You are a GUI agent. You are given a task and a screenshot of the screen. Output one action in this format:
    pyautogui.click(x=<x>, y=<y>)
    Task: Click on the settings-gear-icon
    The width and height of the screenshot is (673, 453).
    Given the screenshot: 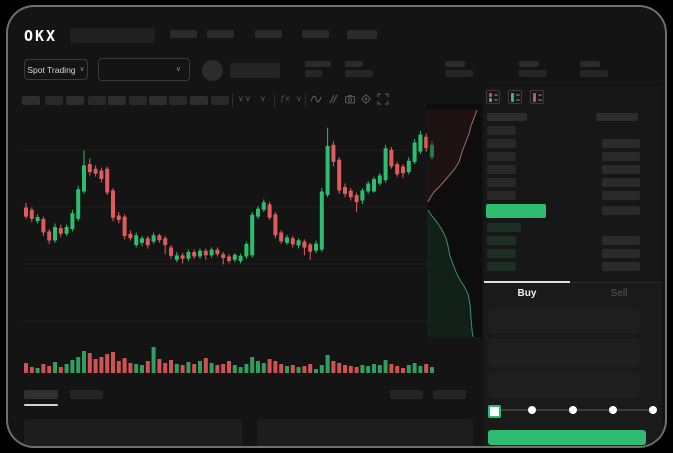 What is the action you would take?
    pyautogui.click(x=366, y=99)
    